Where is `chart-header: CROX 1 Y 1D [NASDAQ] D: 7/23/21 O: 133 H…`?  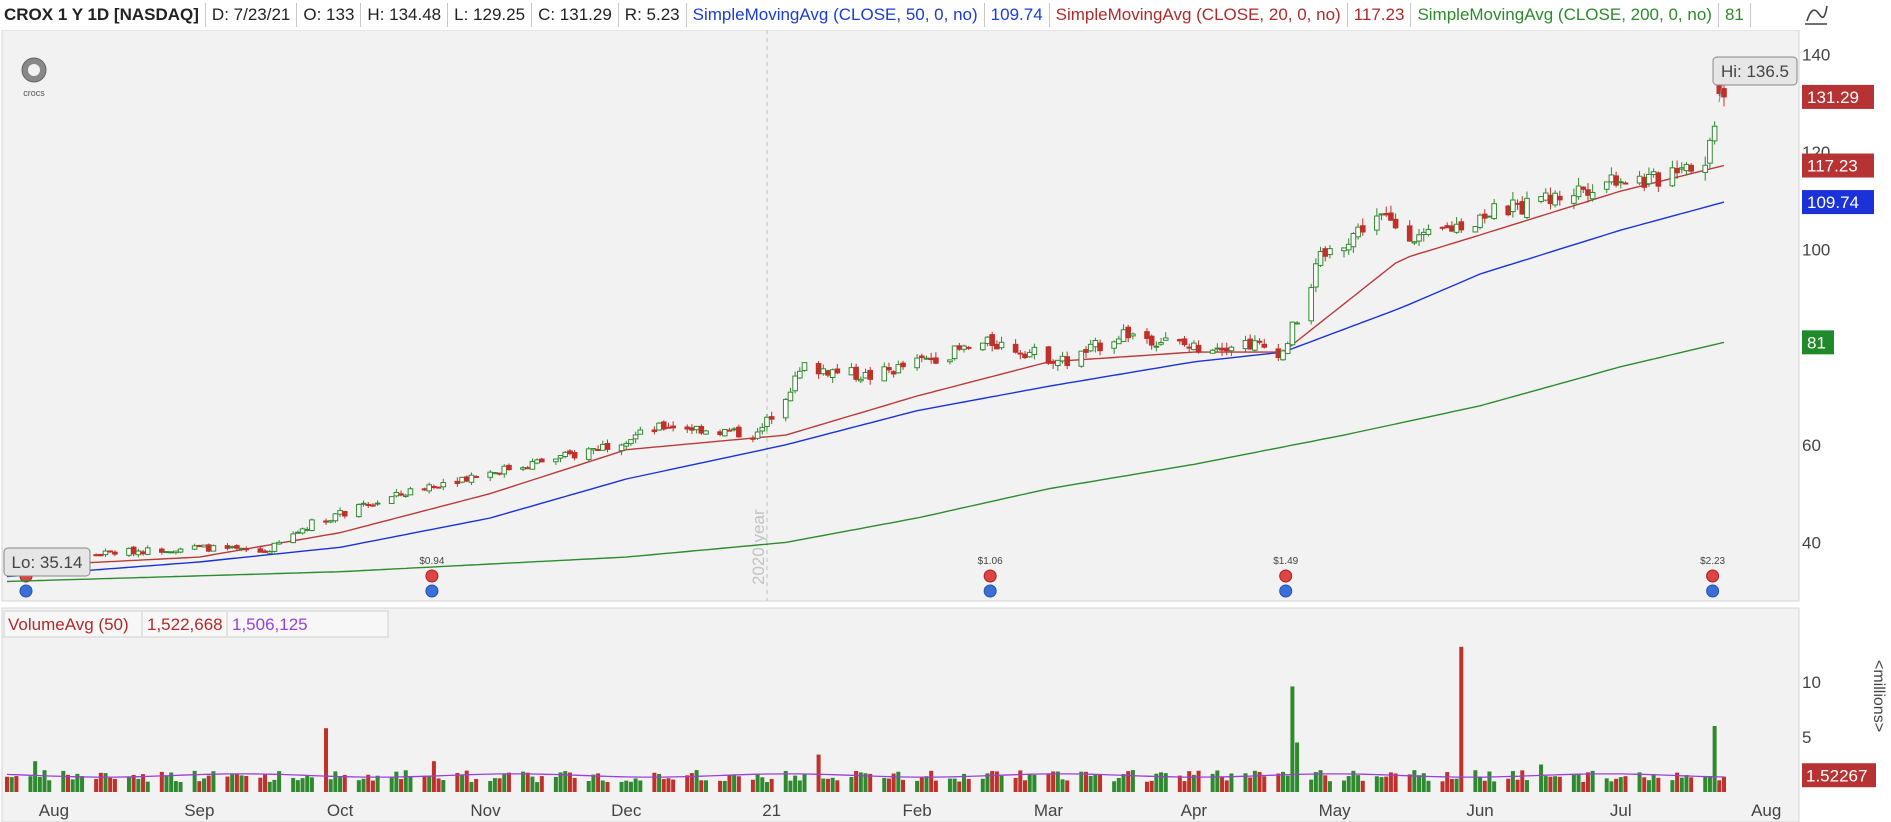
chart-header: CROX 1 Y 1D [NASDAQ] D: 7/23/21 O: 133 H… is located at coordinates (945, 15).